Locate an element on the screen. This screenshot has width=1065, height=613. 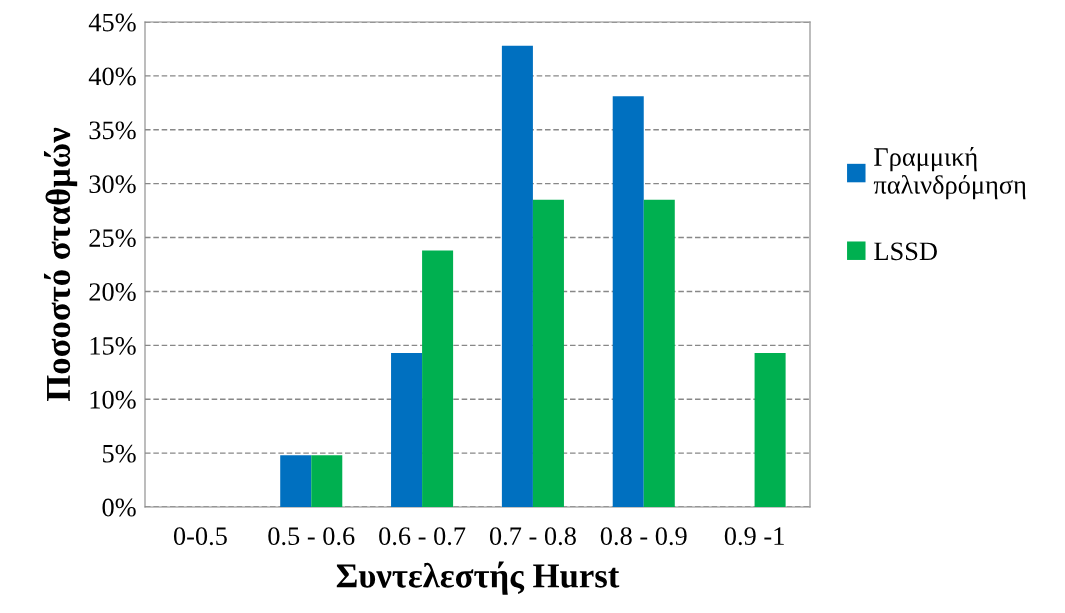
y-tick-label: 0% is located at coordinates (119, 507).